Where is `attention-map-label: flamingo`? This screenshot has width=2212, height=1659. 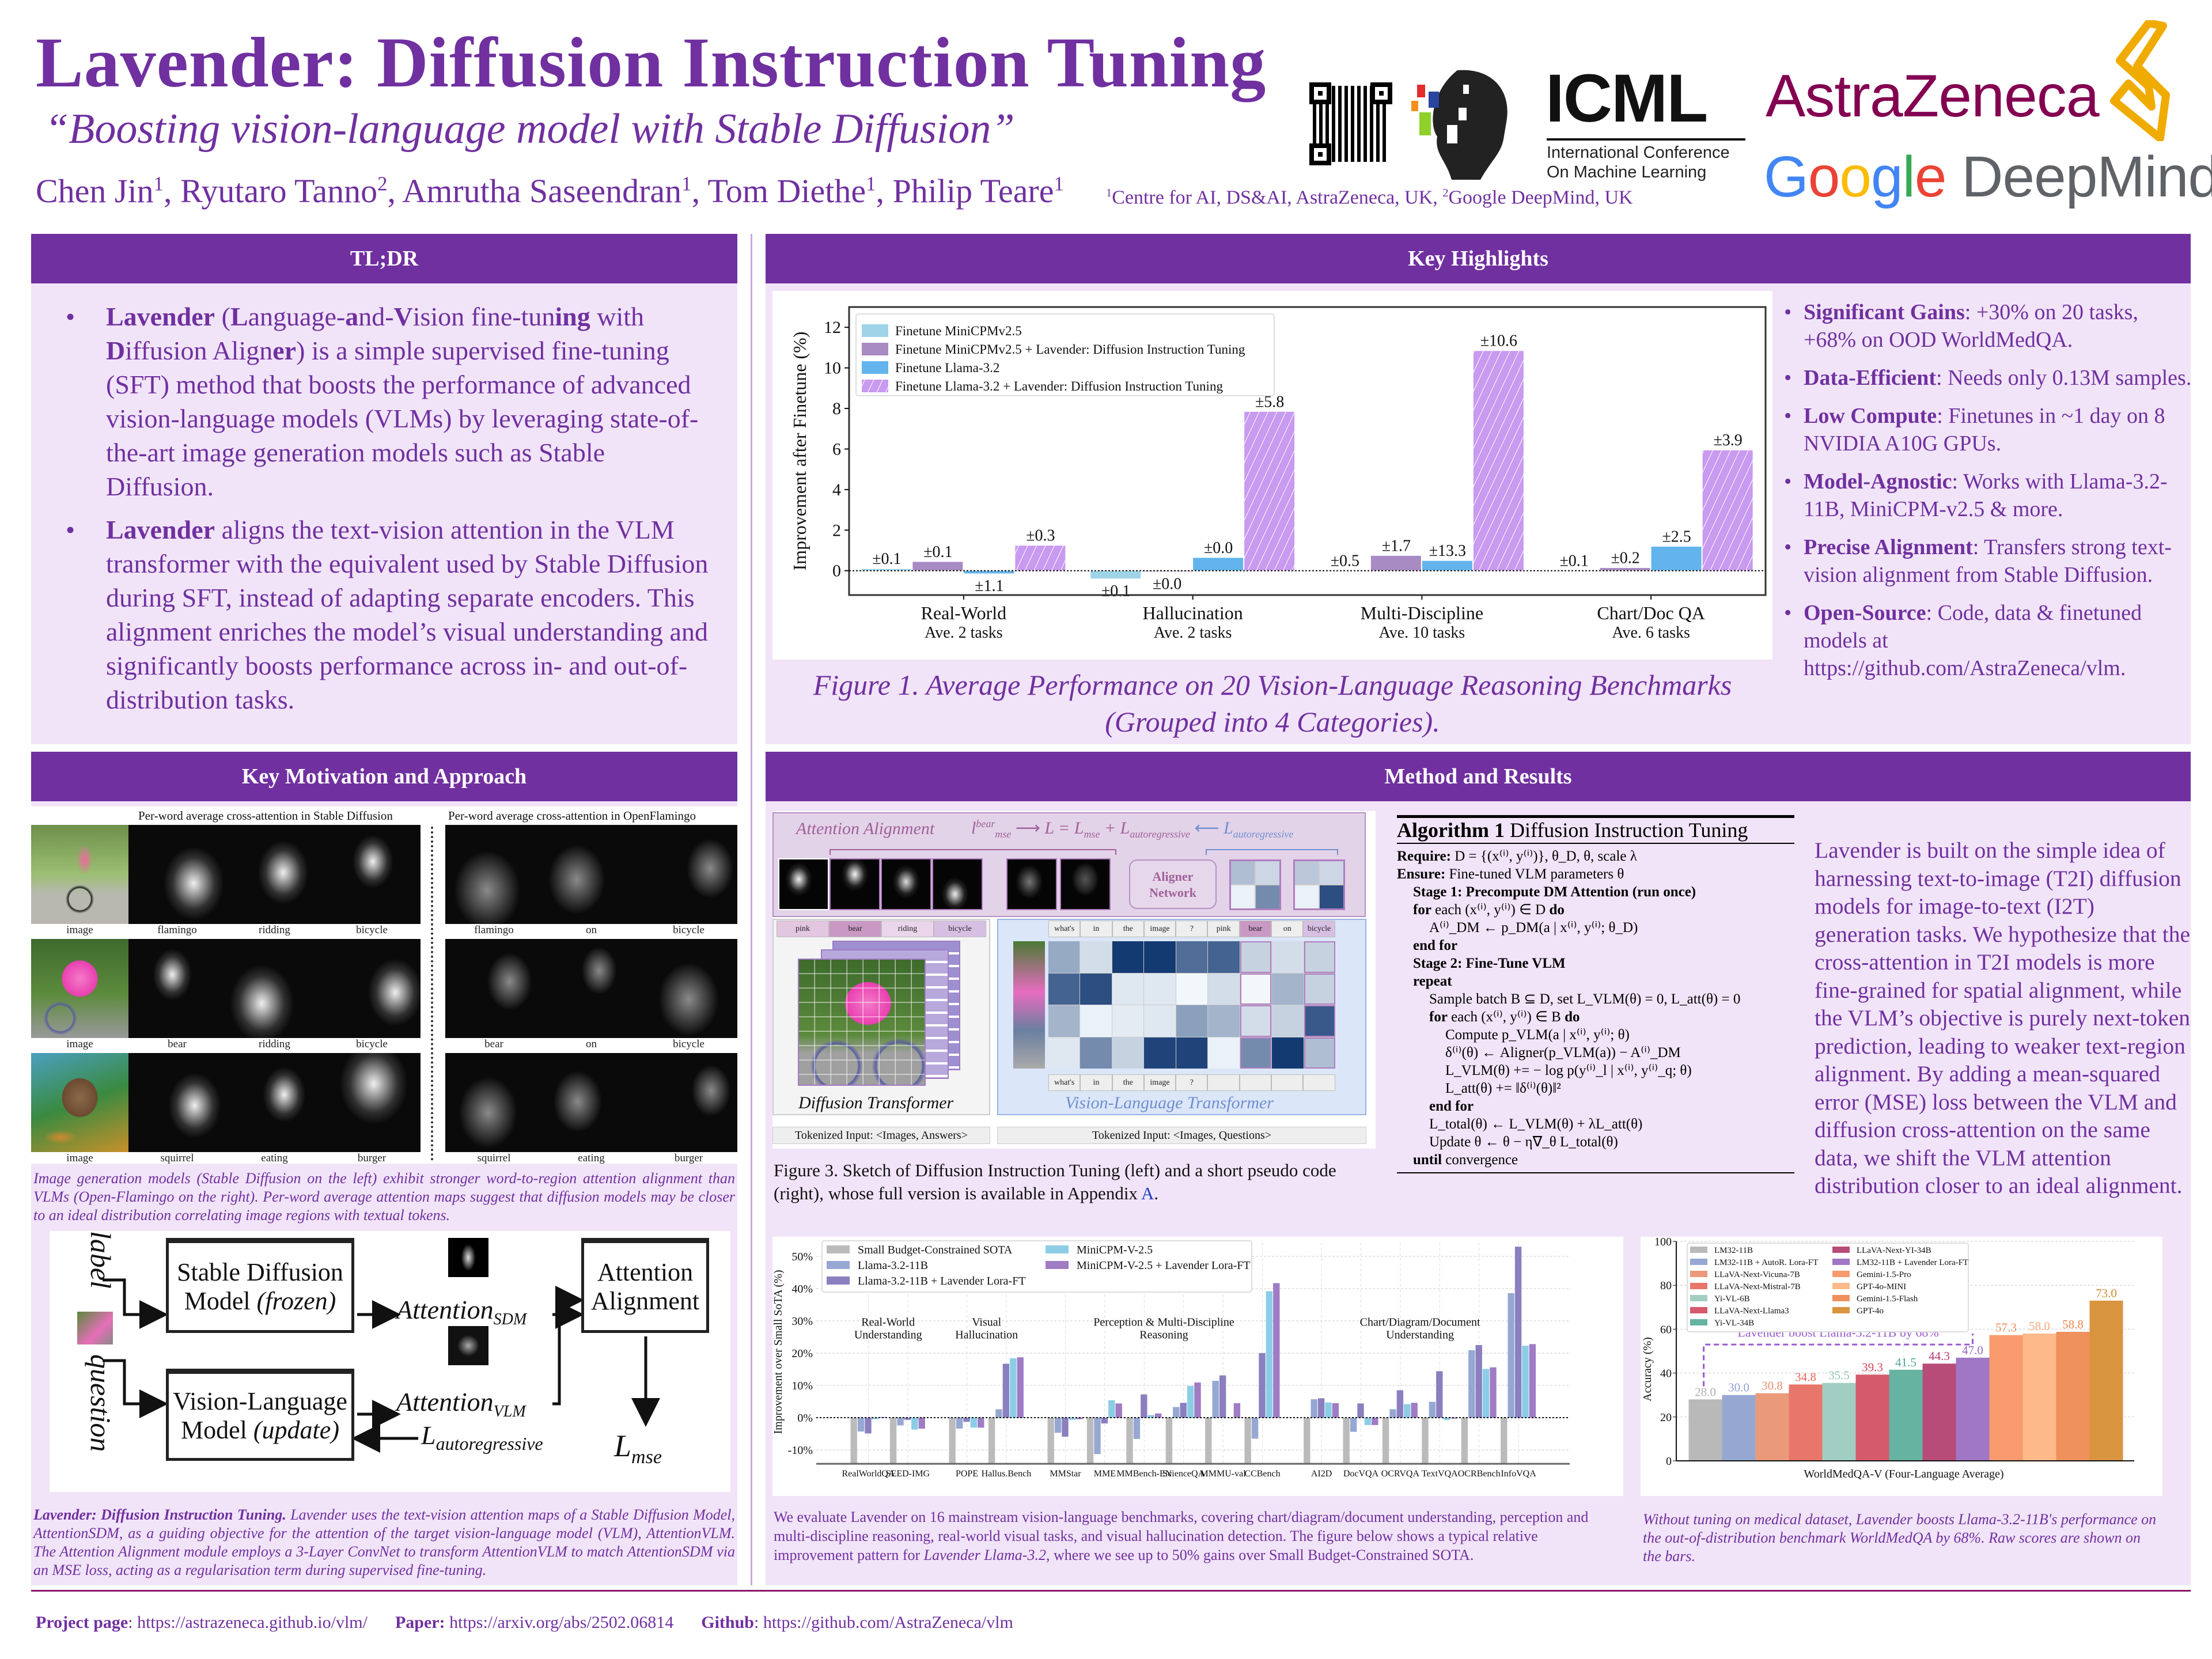
attention-map-label: flamingo is located at coordinates (177, 930).